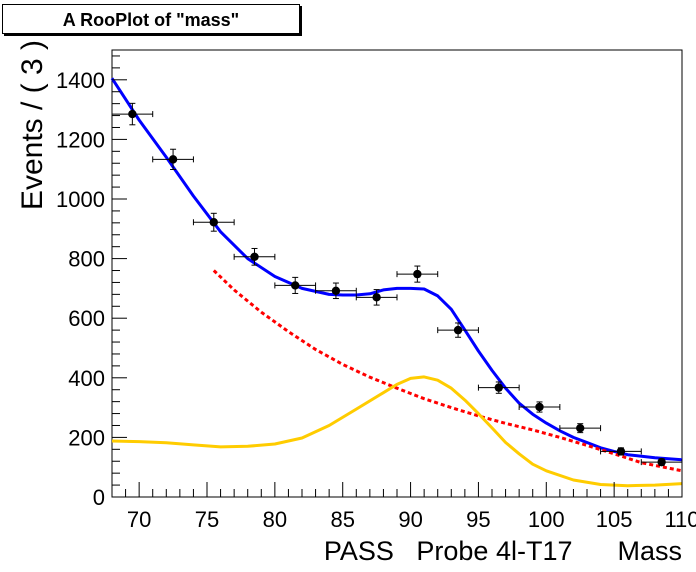 This screenshot has width=696, height=572. Describe the element at coordinates (680, 519) in the screenshot. I see `x-tick-label: 110` at that location.